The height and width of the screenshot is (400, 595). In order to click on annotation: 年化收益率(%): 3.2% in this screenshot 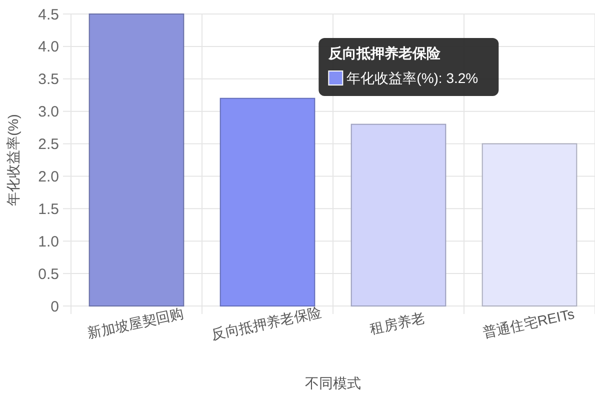, I will do `click(412, 78)`.